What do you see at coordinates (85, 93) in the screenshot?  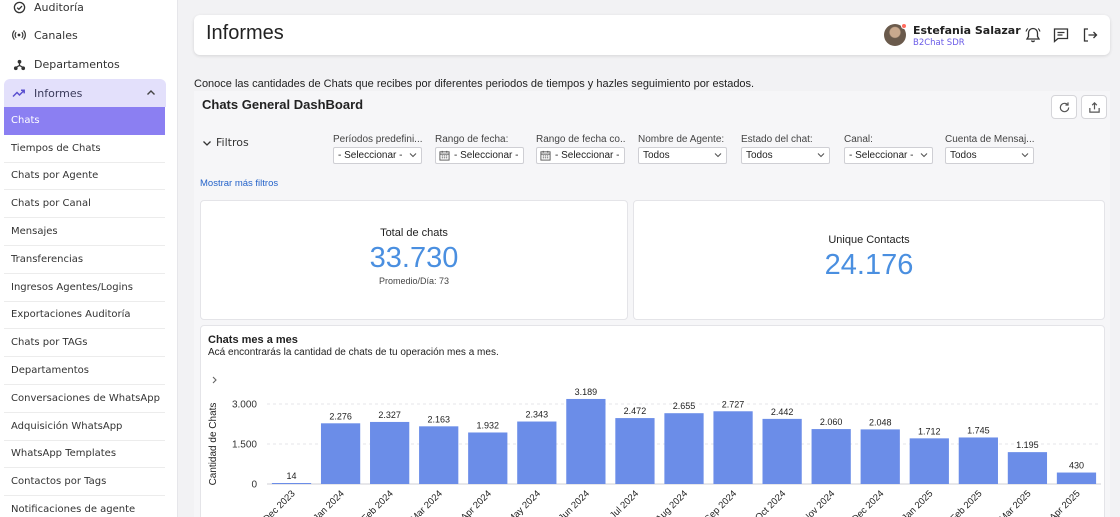 I see `nav-informes: Informes` at bounding box center [85, 93].